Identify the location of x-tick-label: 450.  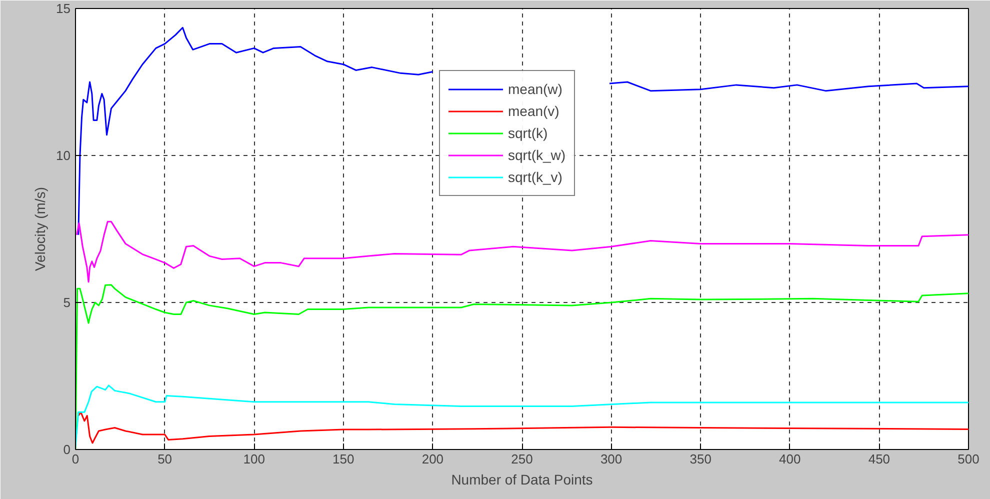
(879, 459).